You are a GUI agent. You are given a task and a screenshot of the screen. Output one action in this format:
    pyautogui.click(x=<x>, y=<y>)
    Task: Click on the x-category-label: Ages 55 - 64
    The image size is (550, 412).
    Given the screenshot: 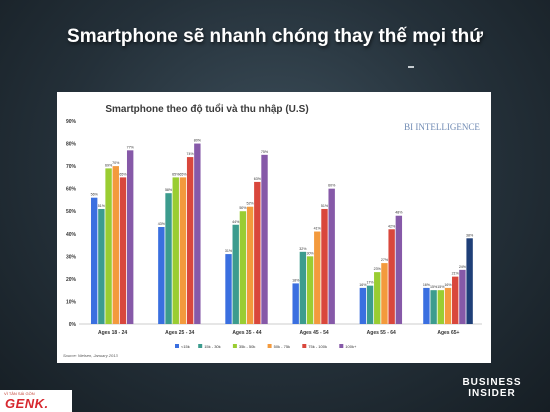 What is the action you would take?
    pyautogui.click(x=381, y=333)
    